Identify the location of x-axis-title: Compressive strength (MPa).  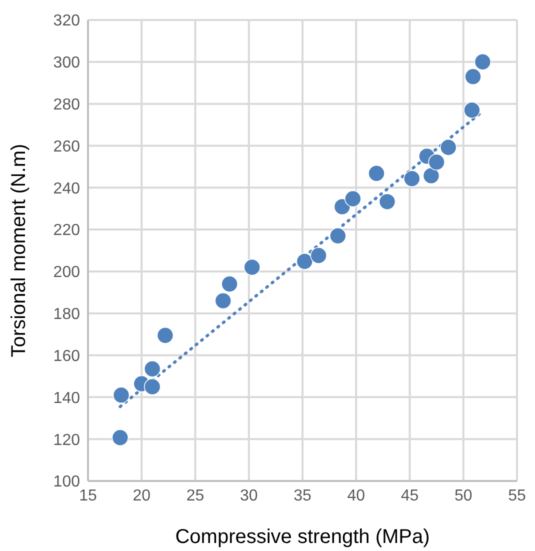
(302, 537).